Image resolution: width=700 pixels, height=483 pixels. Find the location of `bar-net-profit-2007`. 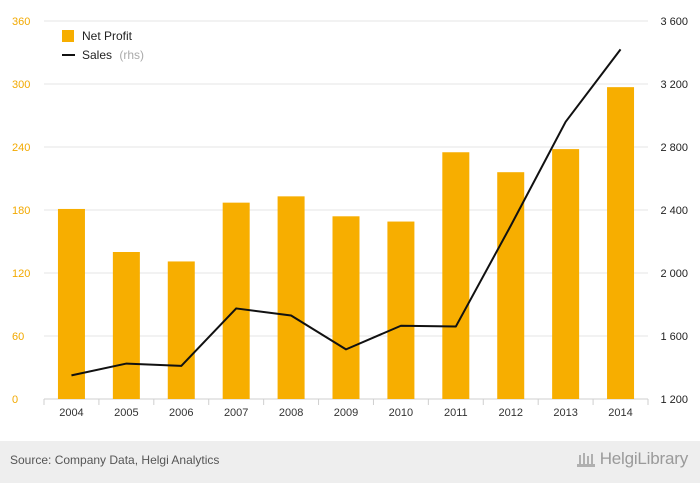

bar-net-profit-2007 is located at coordinates (236, 300).